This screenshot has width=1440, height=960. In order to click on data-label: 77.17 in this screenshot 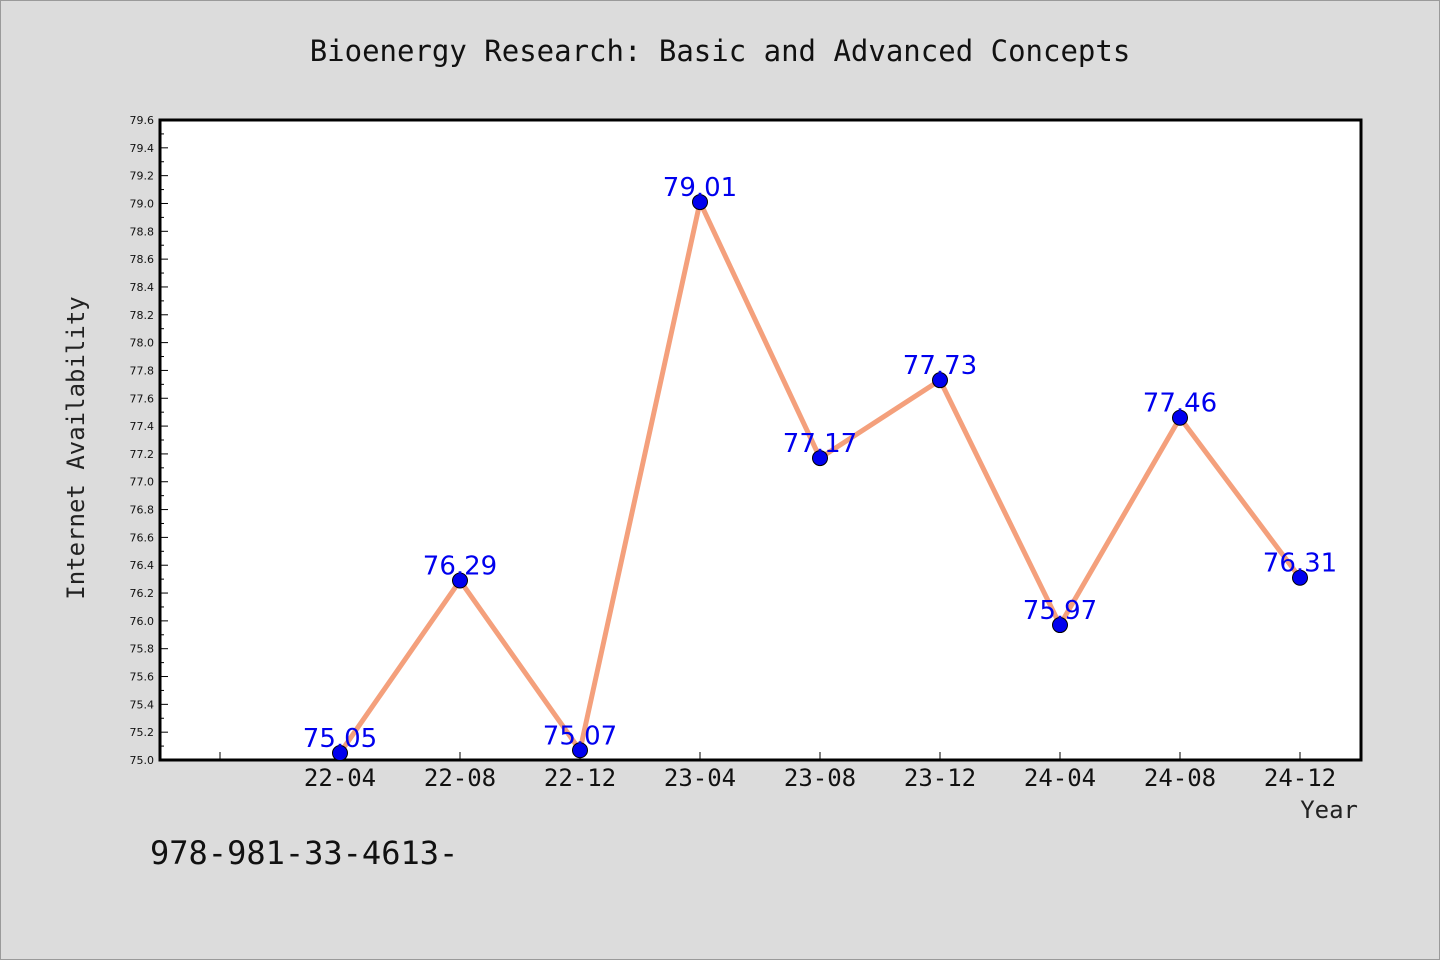, I will do `click(820, 444)`.